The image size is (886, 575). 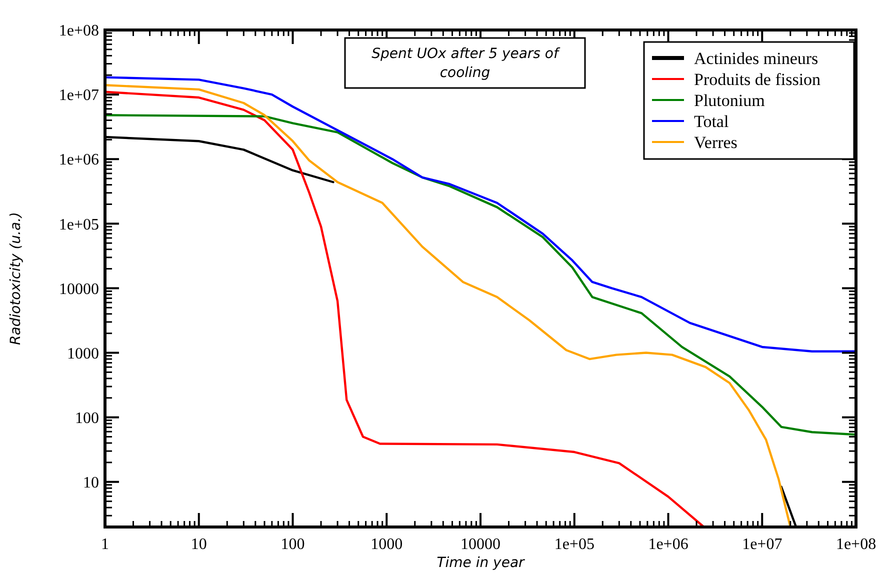 What do you see at coordinates (466, 63) in the screenshot?
I see `annotation: Spent UOx after 5 years of cooling` at bounding box center [466, 63].